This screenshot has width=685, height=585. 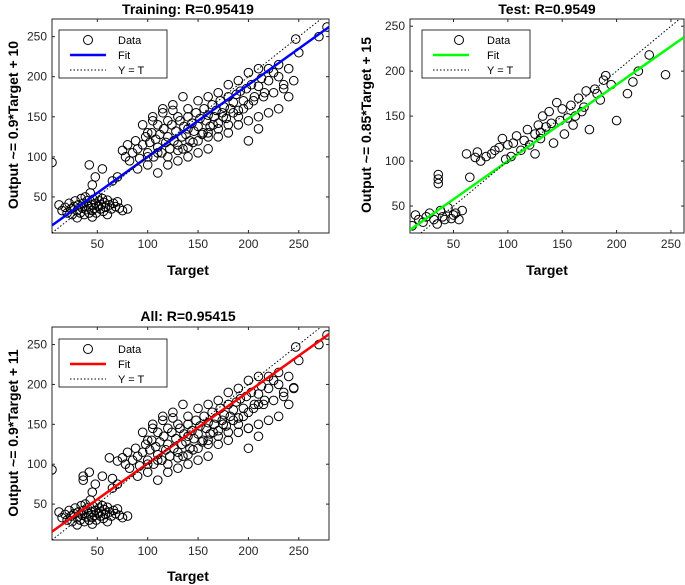 I want to click on x-tick-label: 50, so click(x=98, y=244).